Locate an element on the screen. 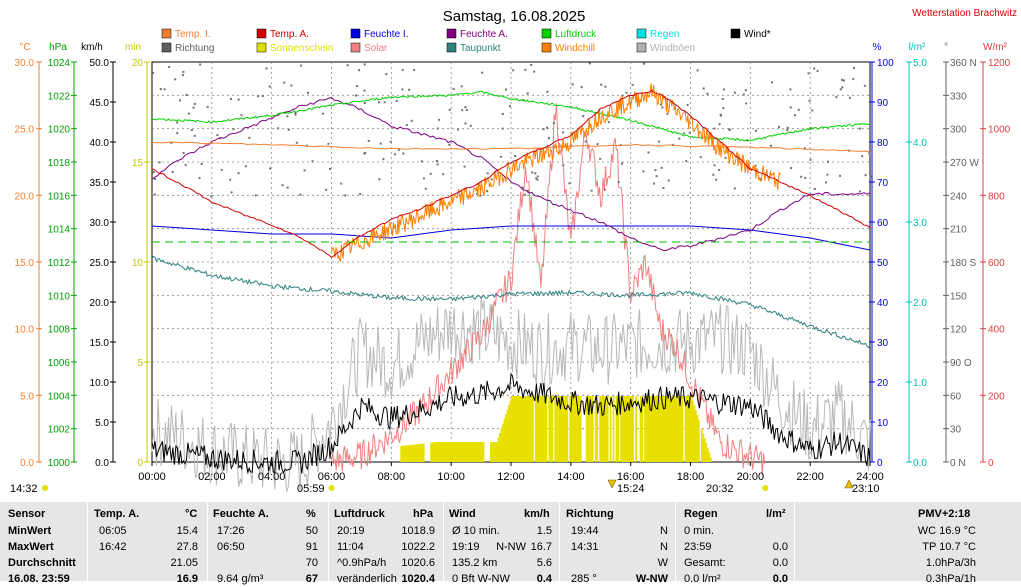 The image size is (1021, 587). table-cell-extra: TP 10.7 °C is located at coordinates (949, 547).